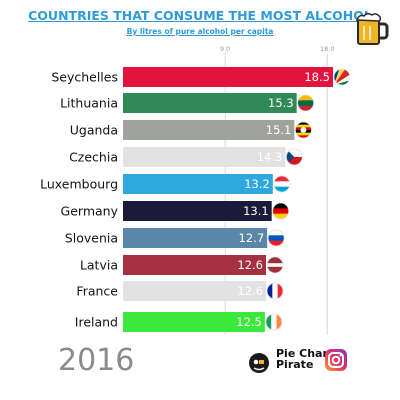  Describe the element at coordinates (336, 360) in the screenshot. I see `instagram-icon` at that location.